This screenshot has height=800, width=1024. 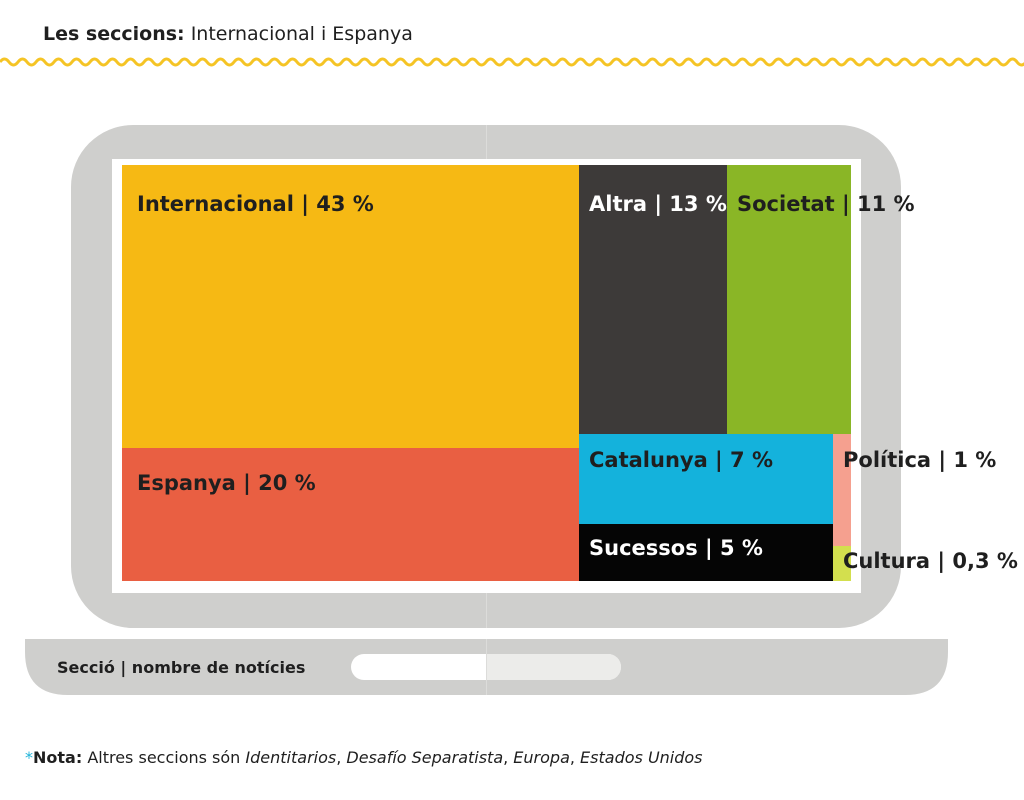 I want to click on header-title: Internacional i Espanya, so click(x=301, y=34).